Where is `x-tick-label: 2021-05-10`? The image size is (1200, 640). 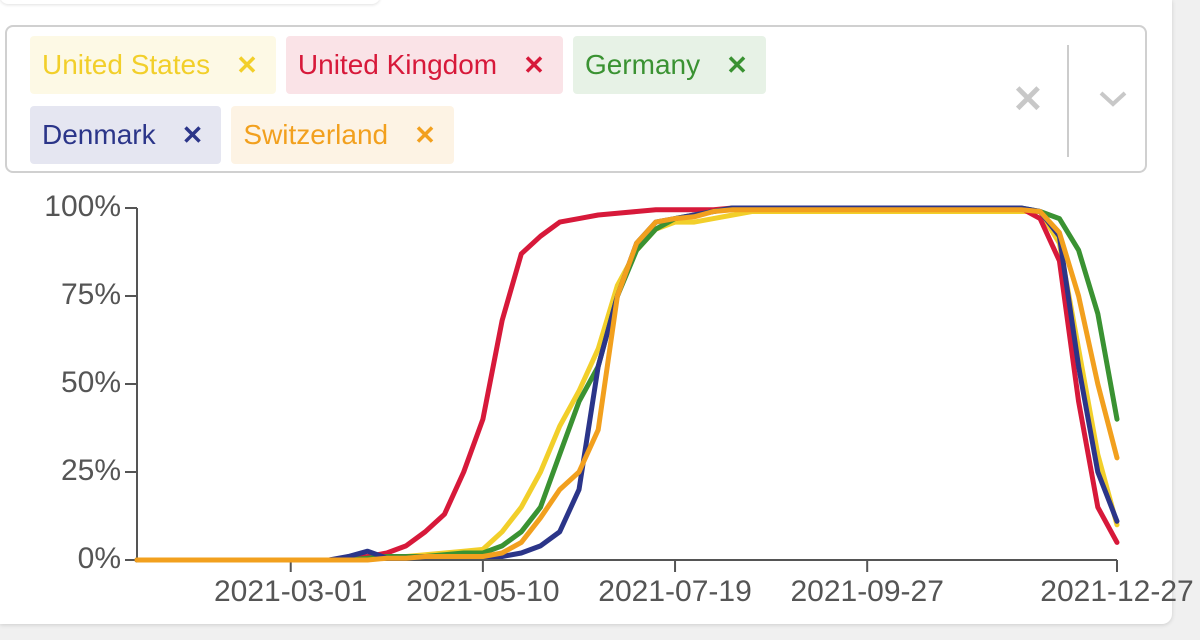 x-tick-label: 2021-05-10 is located at coordinates (482, 591).